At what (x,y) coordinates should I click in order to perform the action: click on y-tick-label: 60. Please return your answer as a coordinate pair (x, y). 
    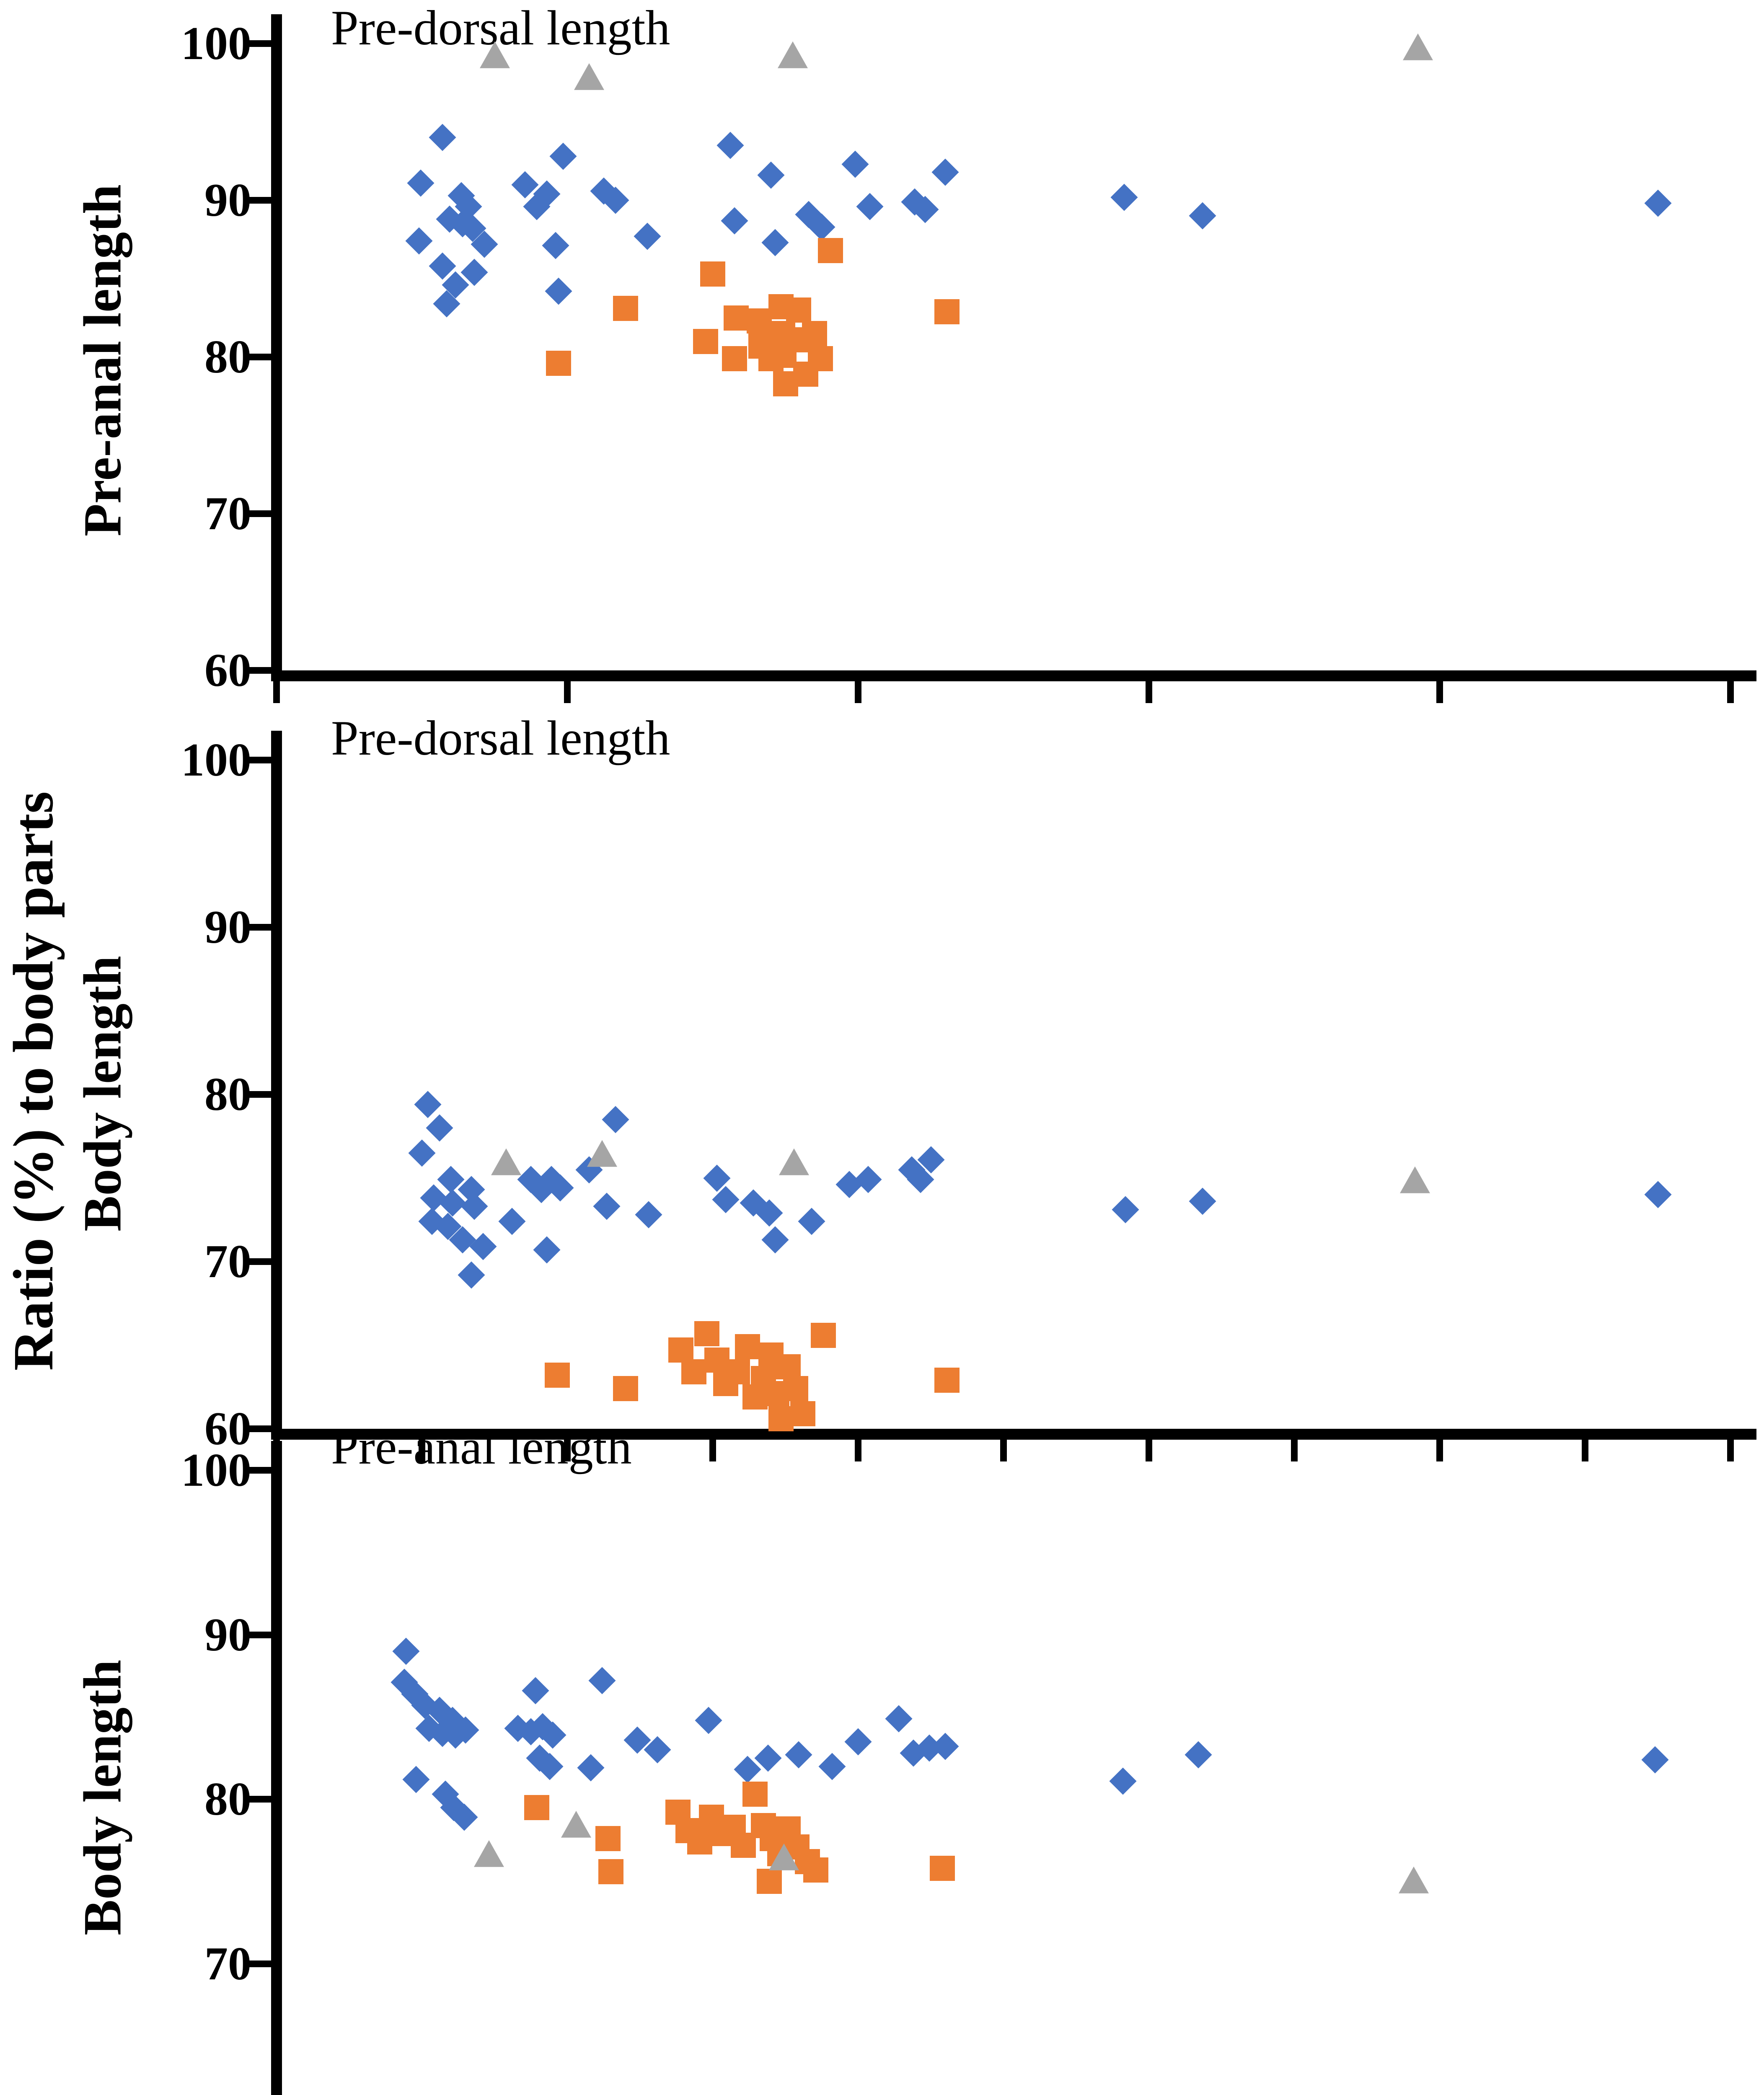
    Looking at the image, I should click on (227, 1429).